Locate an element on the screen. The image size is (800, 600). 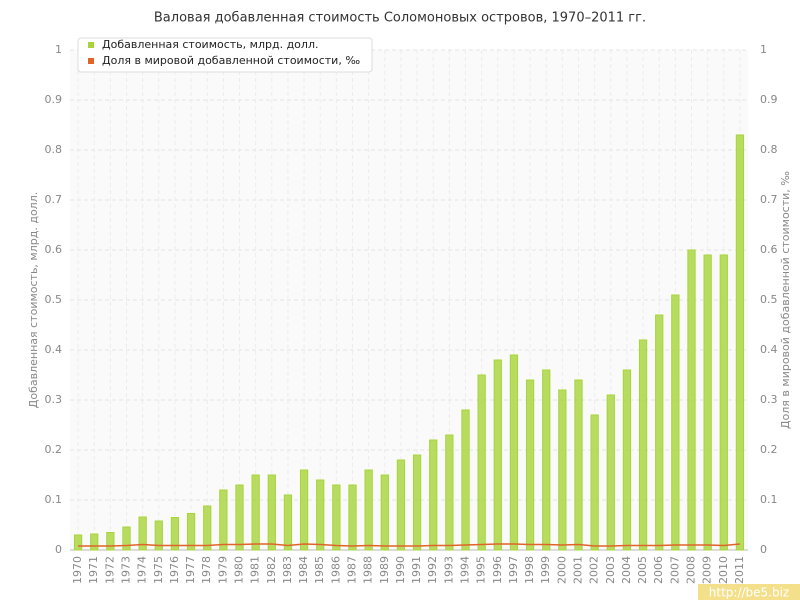
x-tick-label: 1992 is located at coordinates (432, 570).